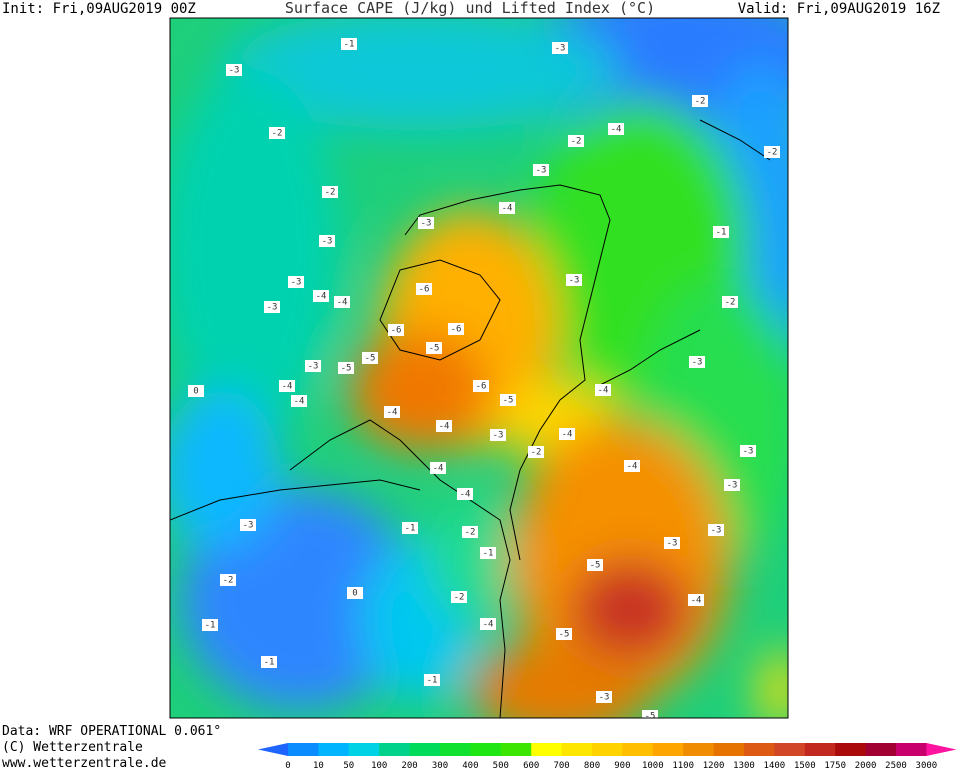  Describe the element at coordinates (839, 9) in the screenshot. I see `valid-time: Valid: Fri,09AUG2019 16Z` at that location.